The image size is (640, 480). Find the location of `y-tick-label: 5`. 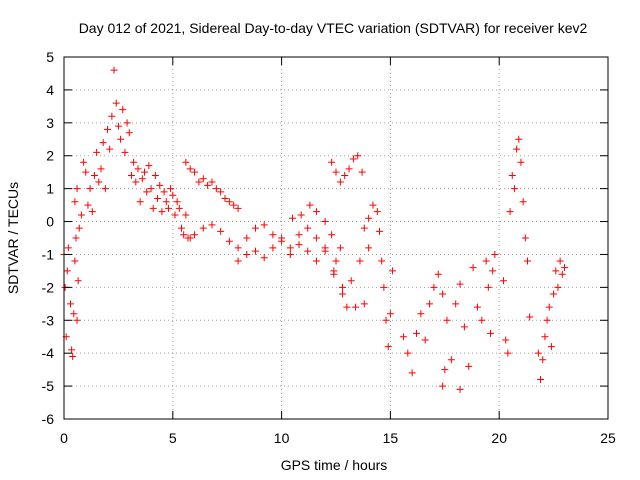

y-tick-label: 5 is located at coordinates (50, 57).